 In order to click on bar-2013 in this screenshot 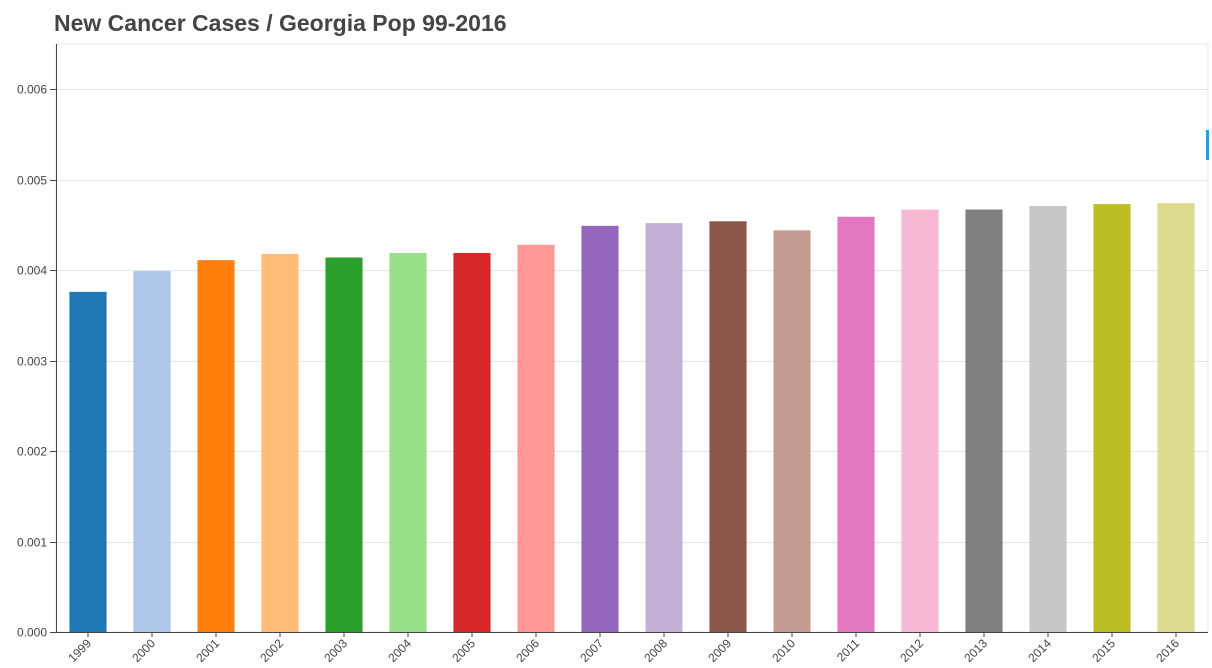, I will do `click(984, 420)`.